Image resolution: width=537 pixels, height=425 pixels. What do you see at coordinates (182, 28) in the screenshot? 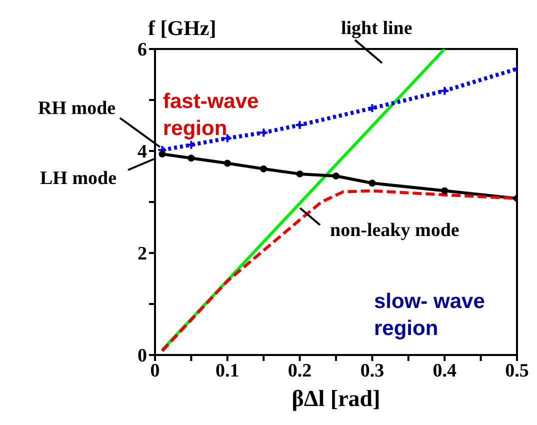
I see `y-axis-title: f [GHz]` at bounding box center [182, 28].